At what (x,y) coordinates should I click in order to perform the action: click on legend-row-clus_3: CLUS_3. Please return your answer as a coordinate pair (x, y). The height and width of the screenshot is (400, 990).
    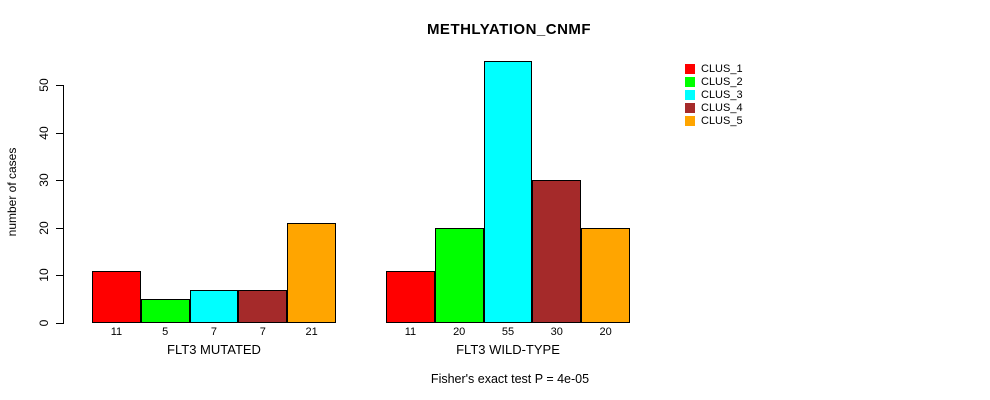
    Looking at the image, I should click on (714, 94).